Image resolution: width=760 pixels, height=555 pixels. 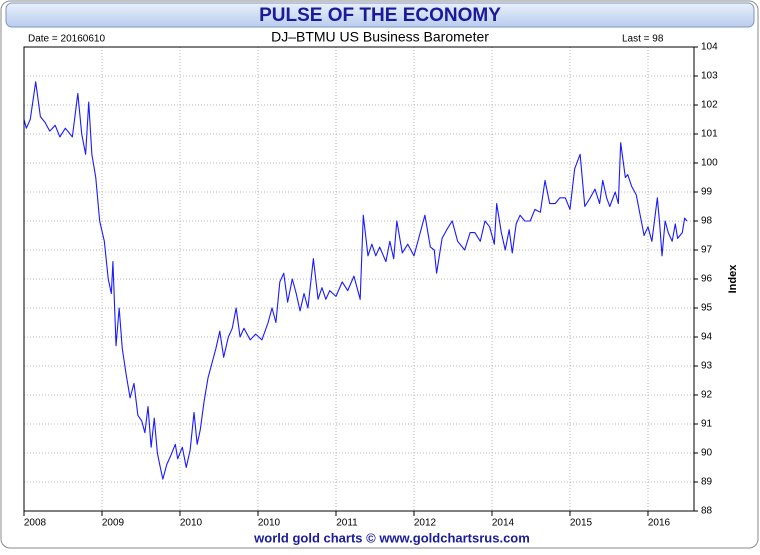 What do you see at coordinates (581, 523) in the screenshot?
I see `x-tick-label: 2015` at bounding box center [581, 523].